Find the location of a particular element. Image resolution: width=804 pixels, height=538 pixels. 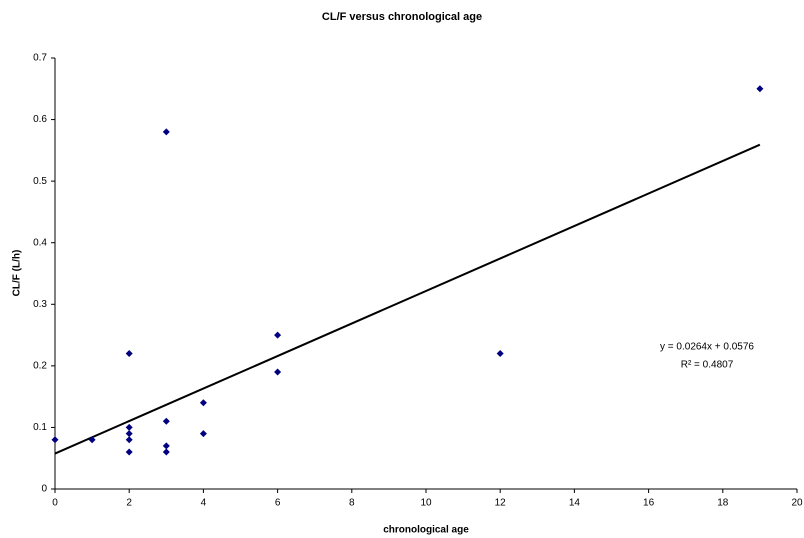

chart-title: CL/F versus chronological age is located at coordinates (402, 17).